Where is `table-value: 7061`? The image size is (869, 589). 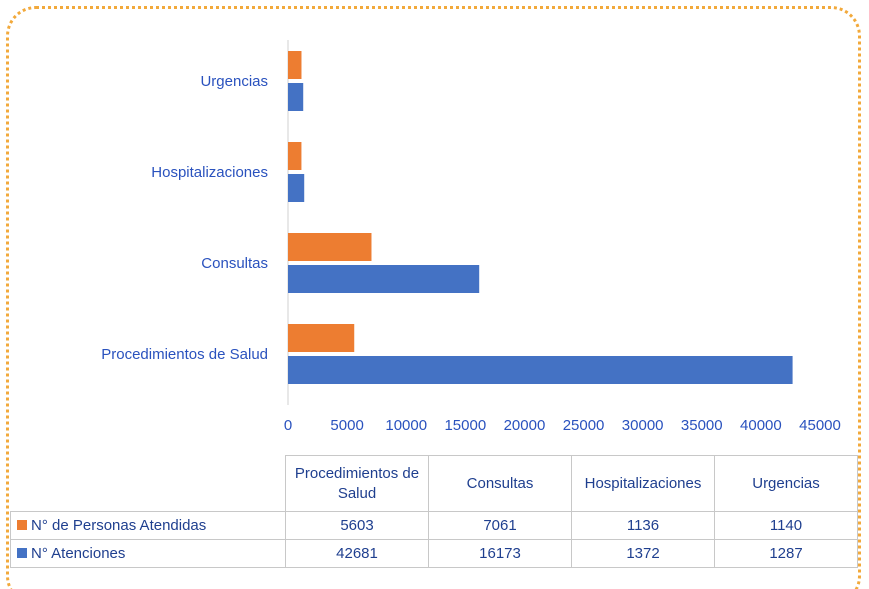
table-value: 7061 is located at coordinates (500, 525).